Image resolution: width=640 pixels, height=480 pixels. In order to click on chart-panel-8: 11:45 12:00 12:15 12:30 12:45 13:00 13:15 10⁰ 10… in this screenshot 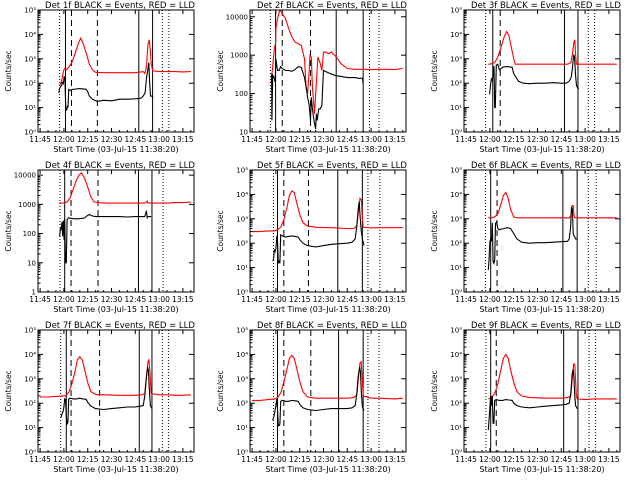, I will do `click(311, 397)`.